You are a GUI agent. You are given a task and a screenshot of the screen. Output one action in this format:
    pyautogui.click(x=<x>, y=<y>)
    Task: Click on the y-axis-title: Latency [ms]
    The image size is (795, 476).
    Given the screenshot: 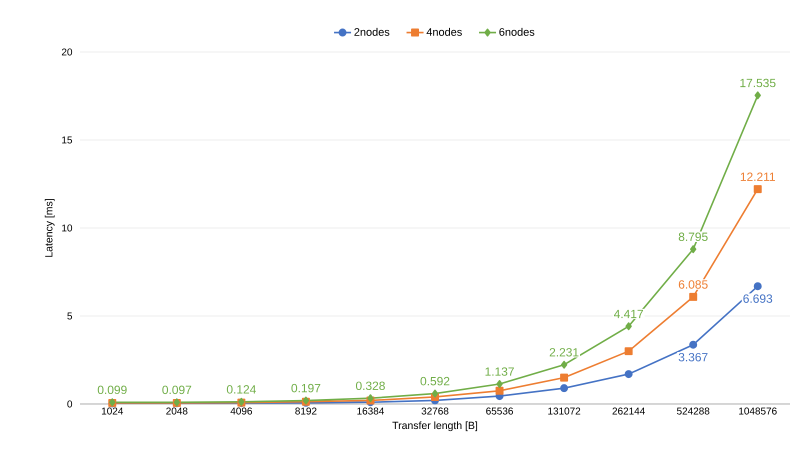 What is the action you would take?
    pyautogui.click(x=49, y=228)
    